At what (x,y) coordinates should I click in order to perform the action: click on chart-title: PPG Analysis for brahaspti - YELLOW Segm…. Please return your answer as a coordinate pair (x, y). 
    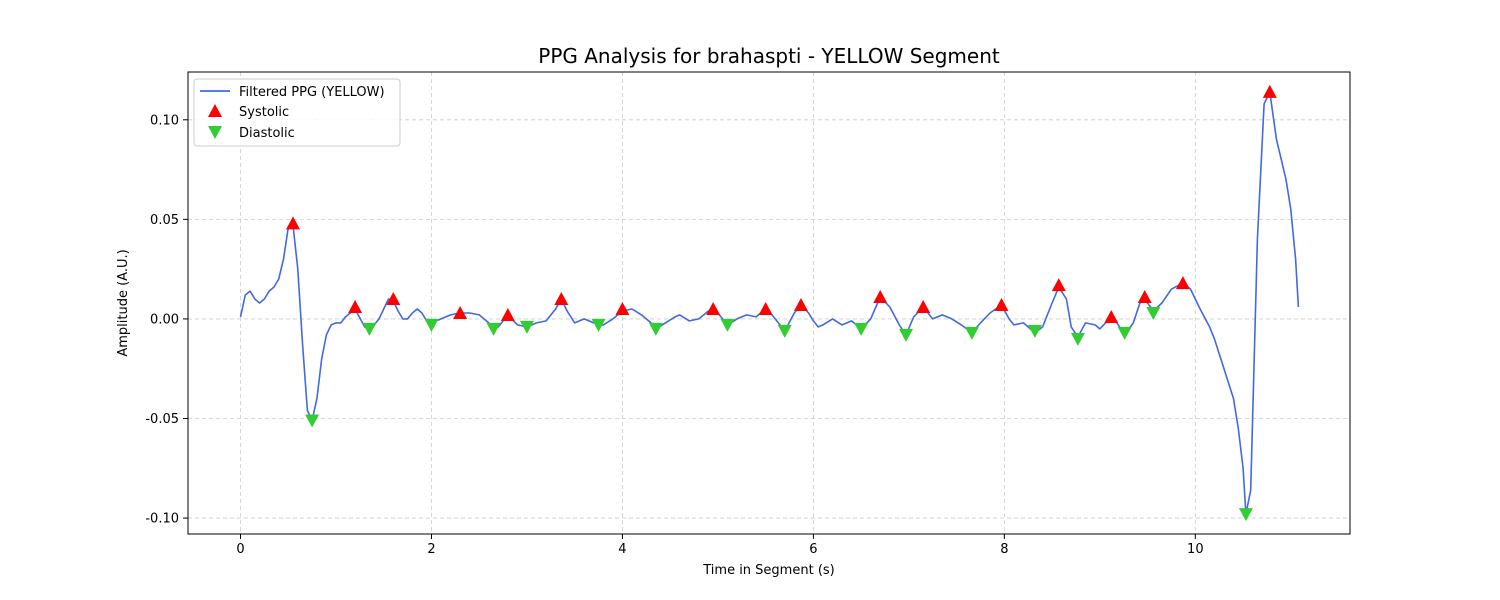
    Looking at the image, I should click on (769, 56).